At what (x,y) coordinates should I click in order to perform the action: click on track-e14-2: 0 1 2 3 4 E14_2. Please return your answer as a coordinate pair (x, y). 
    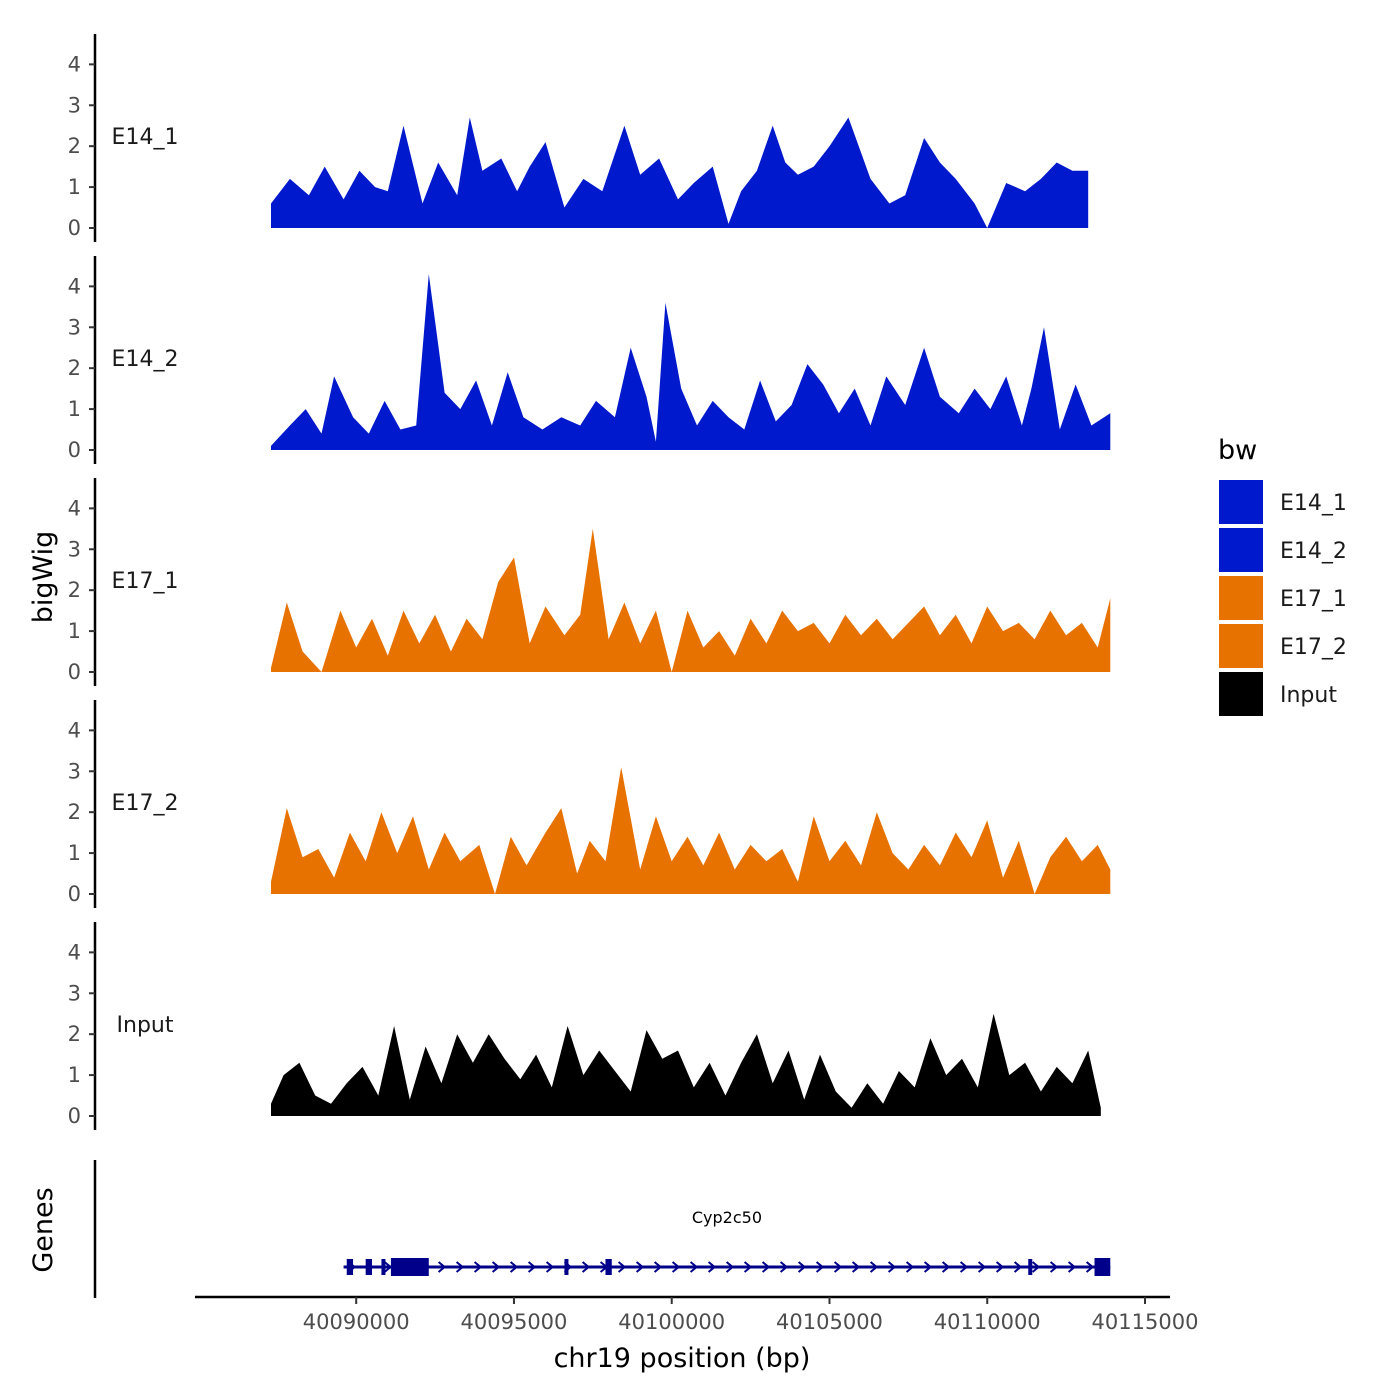
    Looking at the image, I should click on (589, 360).